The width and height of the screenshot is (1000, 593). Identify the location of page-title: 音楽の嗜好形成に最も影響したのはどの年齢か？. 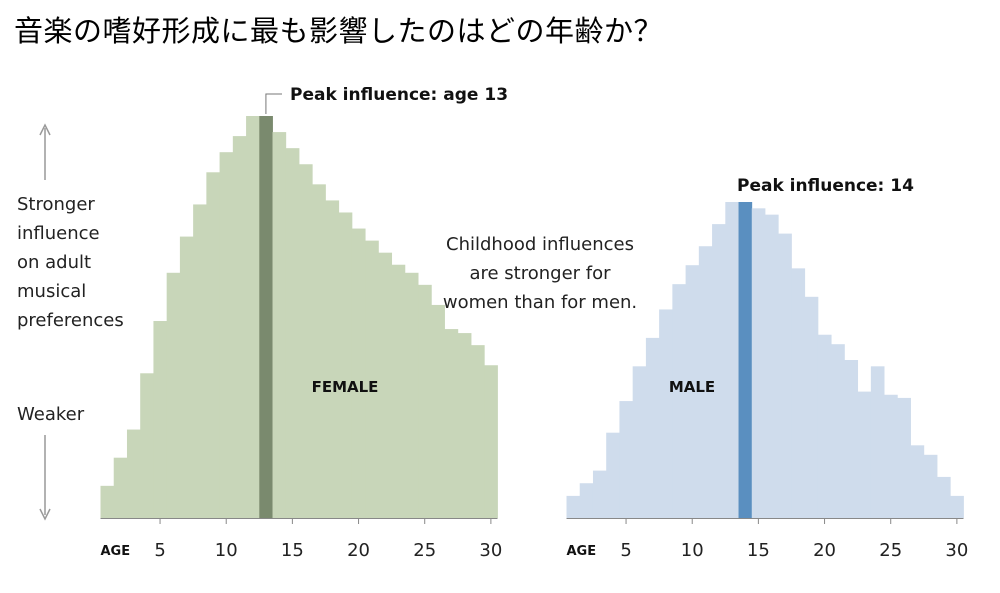
(339, 31).